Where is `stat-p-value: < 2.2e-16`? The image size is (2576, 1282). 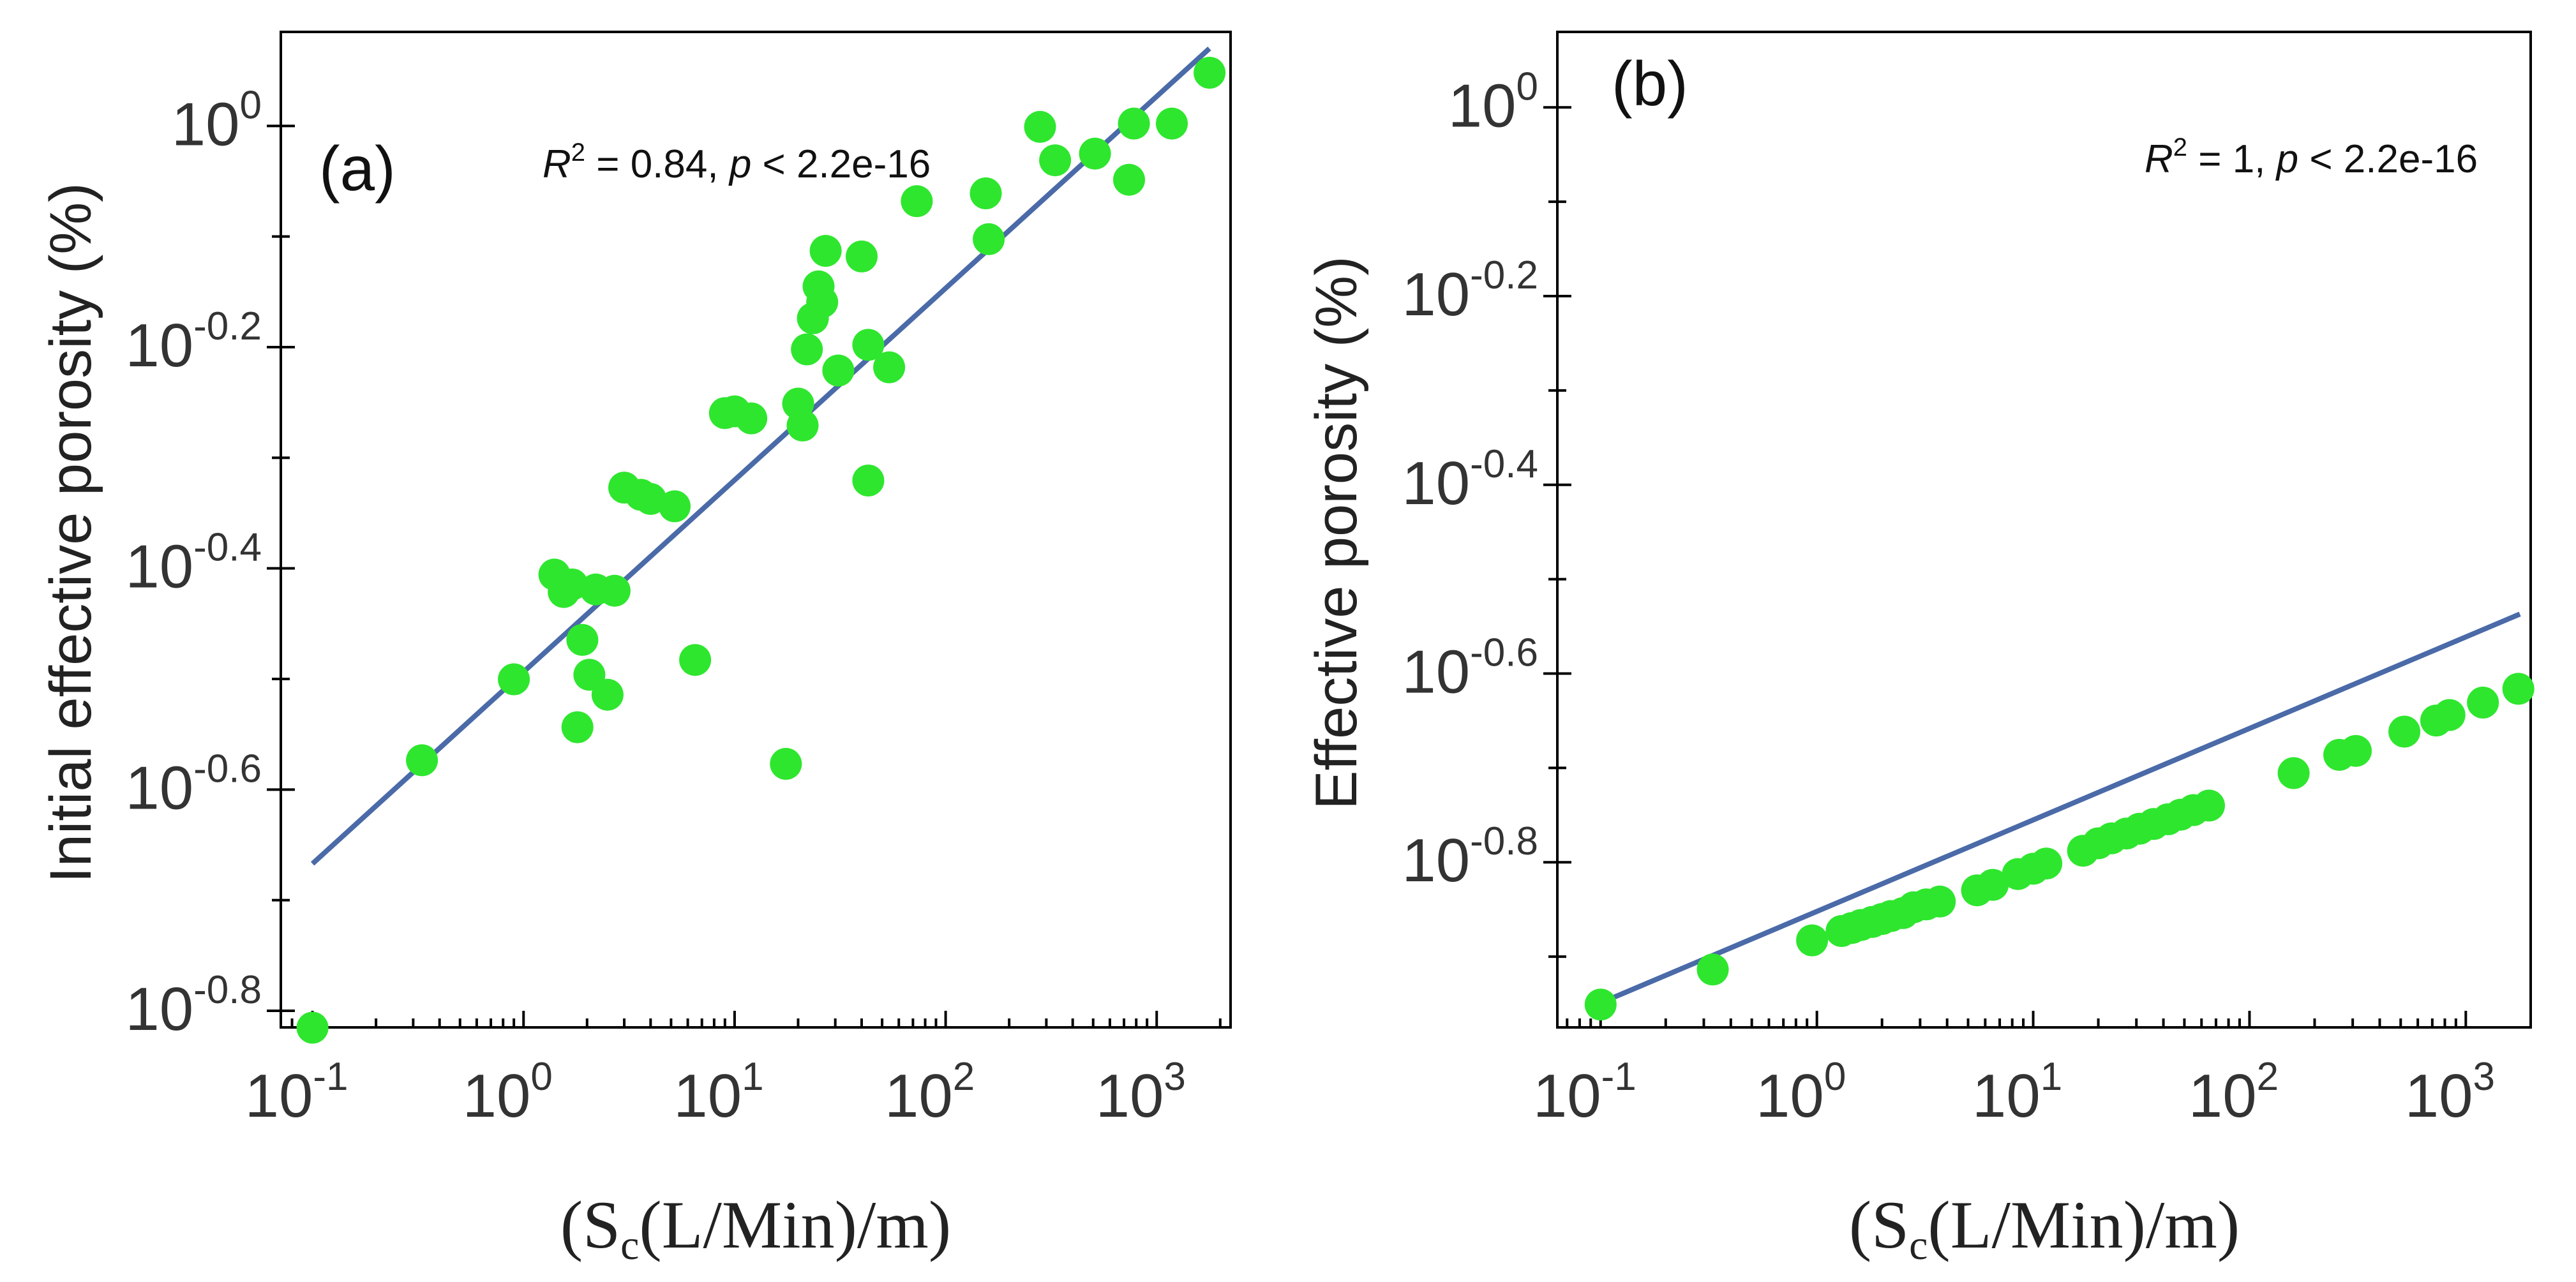 stat-p-value: < 2.2e-16 is located at coordinates (2388, 159).